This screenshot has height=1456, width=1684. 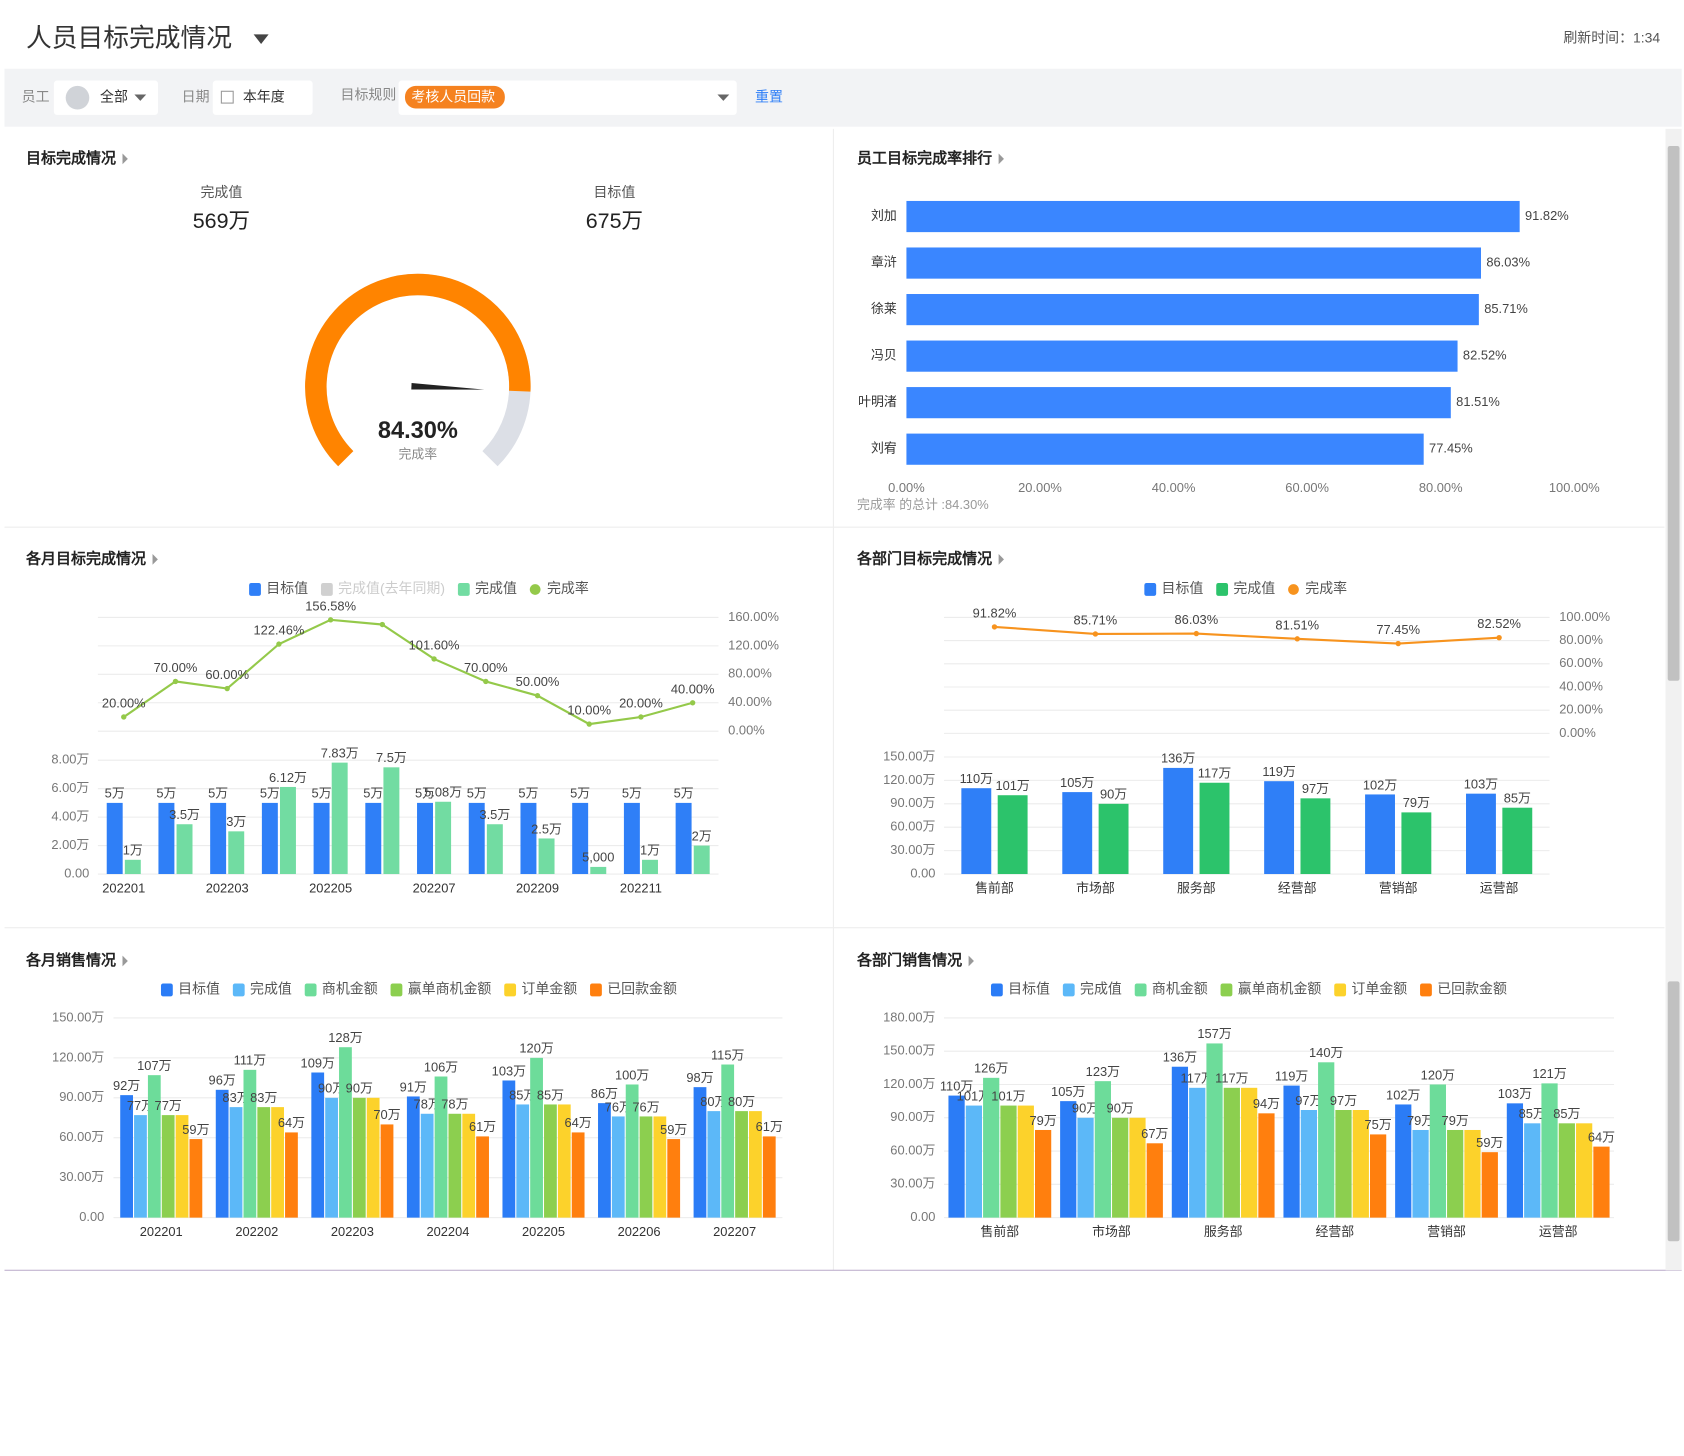 I want to click on gauge-name: 完成率, so click(x=418, y=454).